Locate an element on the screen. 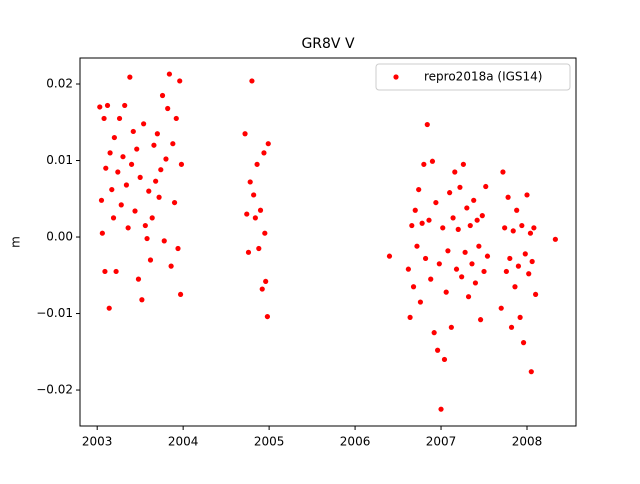  y-tick-label: 0.01 is located at coordinates (59, 160).